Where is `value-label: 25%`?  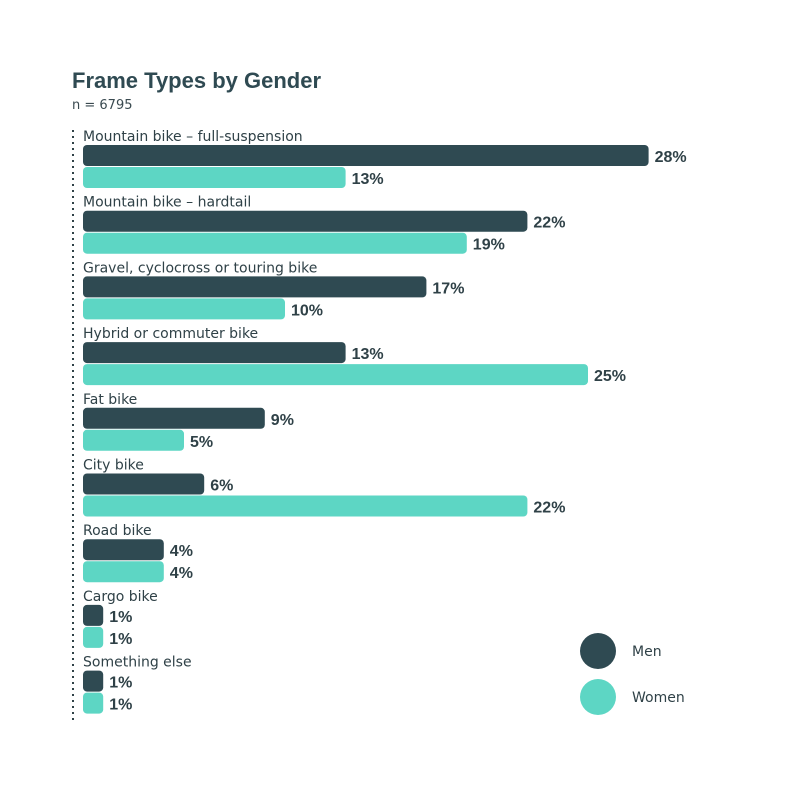
value-label: 25% is located at coordinates (610, 376).